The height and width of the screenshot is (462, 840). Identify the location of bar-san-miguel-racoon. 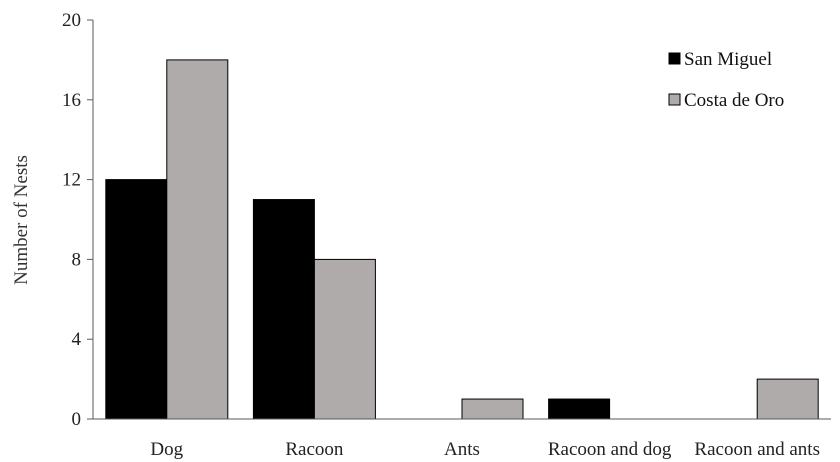
(283, 309).